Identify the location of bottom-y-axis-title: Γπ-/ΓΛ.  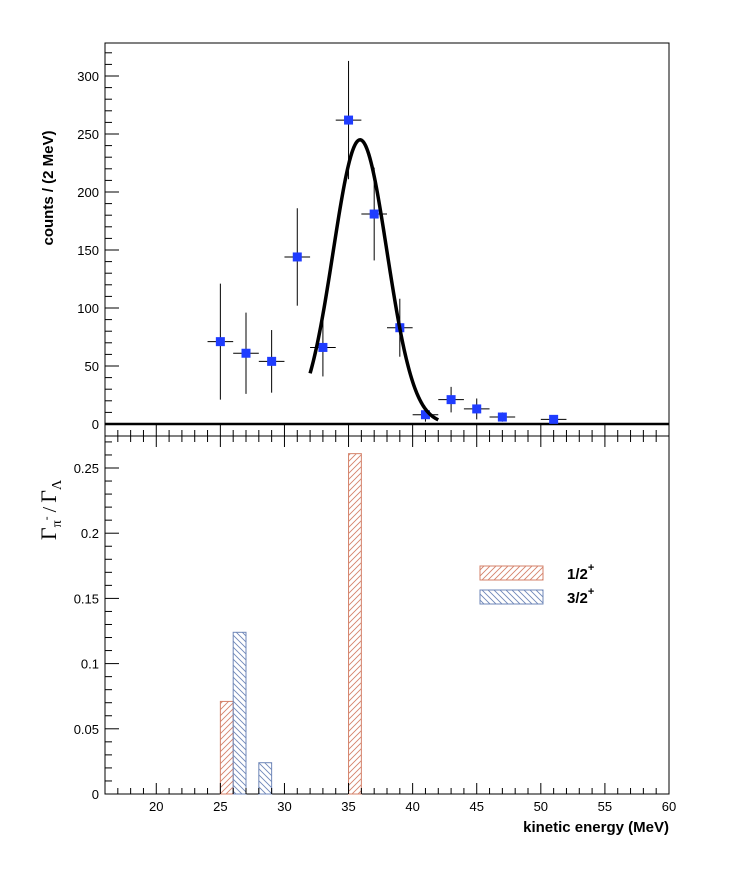
(50, 509).